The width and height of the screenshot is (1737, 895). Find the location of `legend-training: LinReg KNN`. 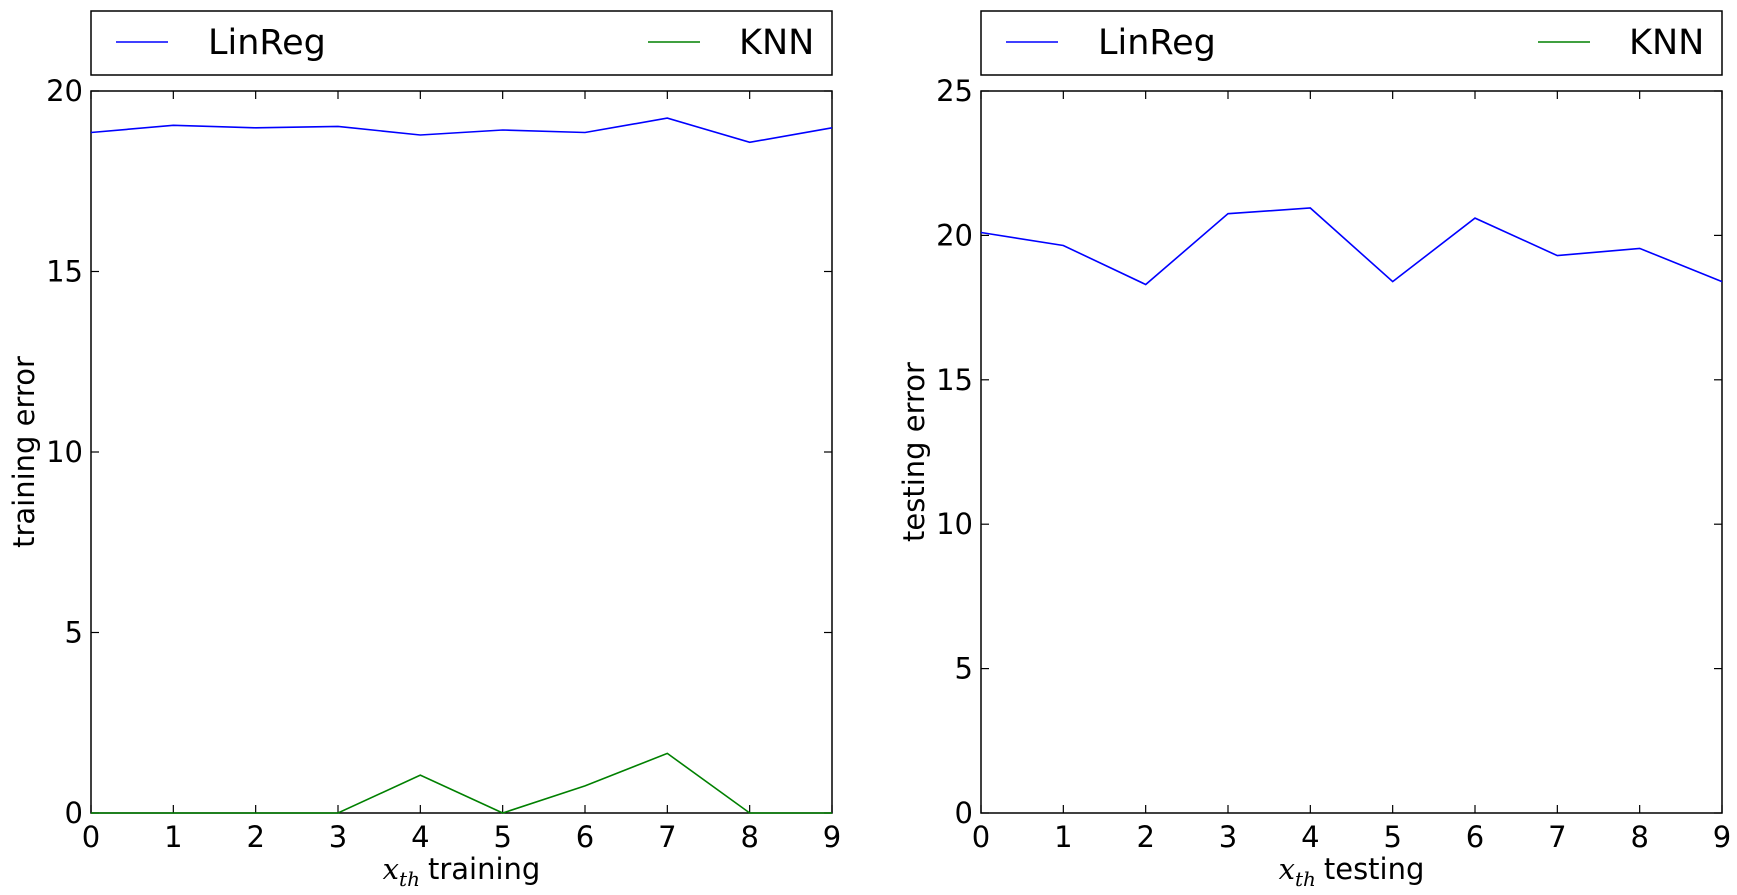

legend-training: LinReg KNN is located at coordinates (461, 43).